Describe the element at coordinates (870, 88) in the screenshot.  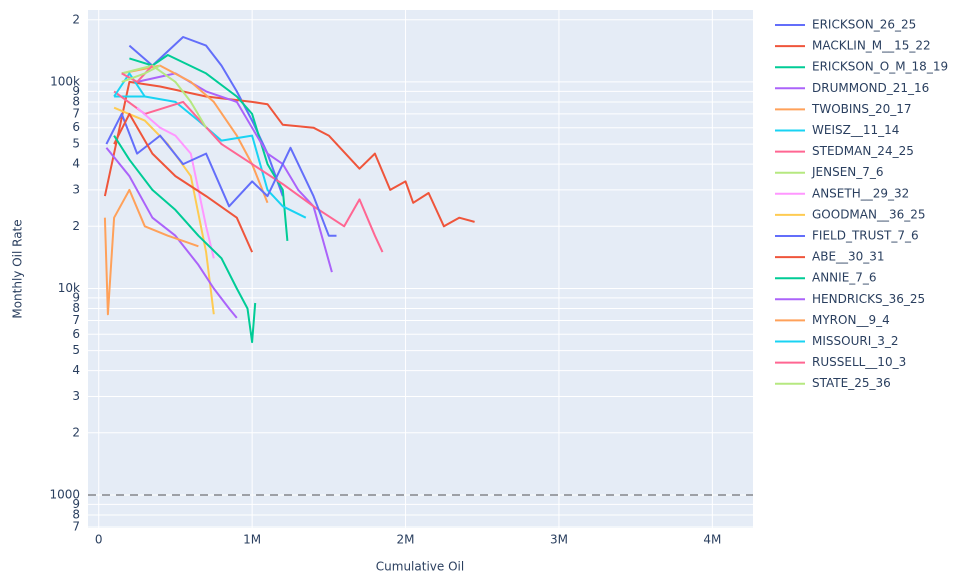
I see `legend-label: DRUMMOND_21_16` at that location.